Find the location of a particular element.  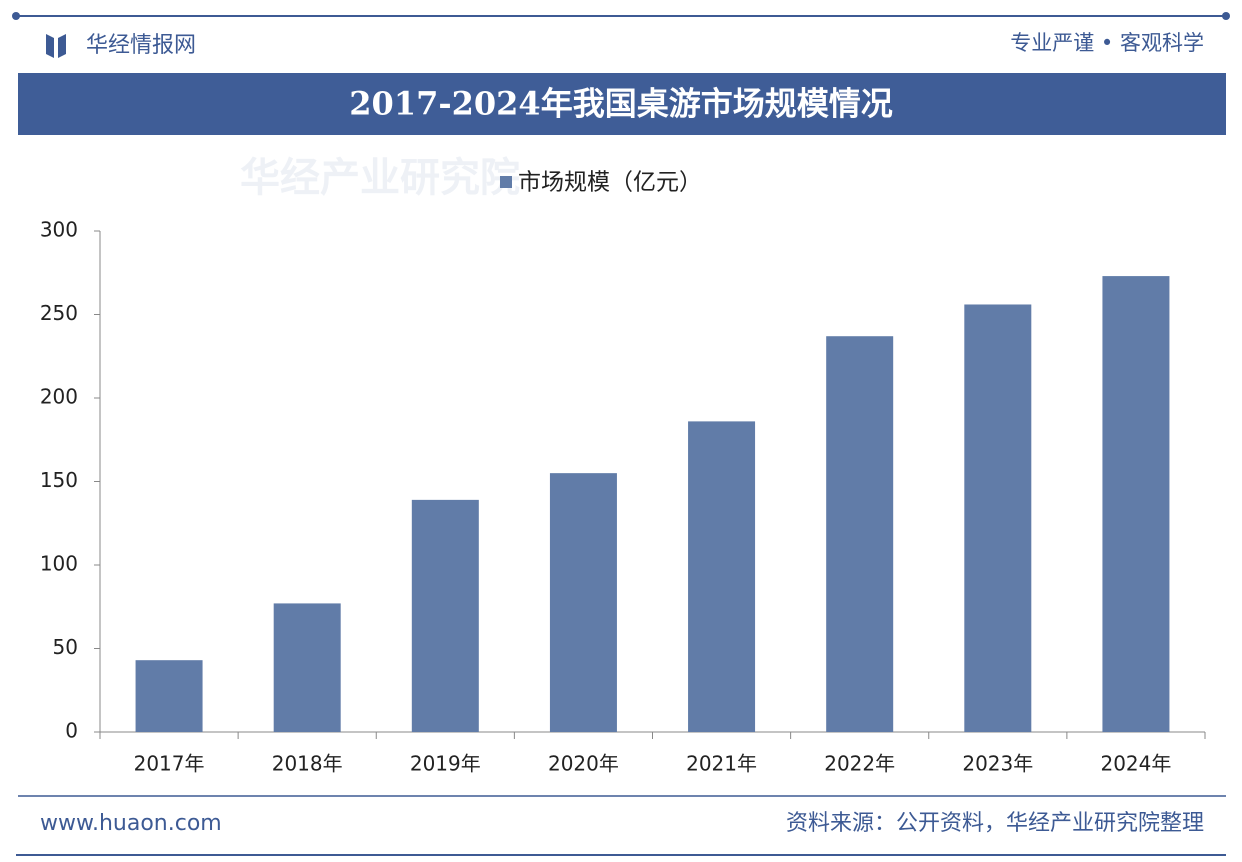

x-tick-label: 2018年 is located at coordinates (307, 764).